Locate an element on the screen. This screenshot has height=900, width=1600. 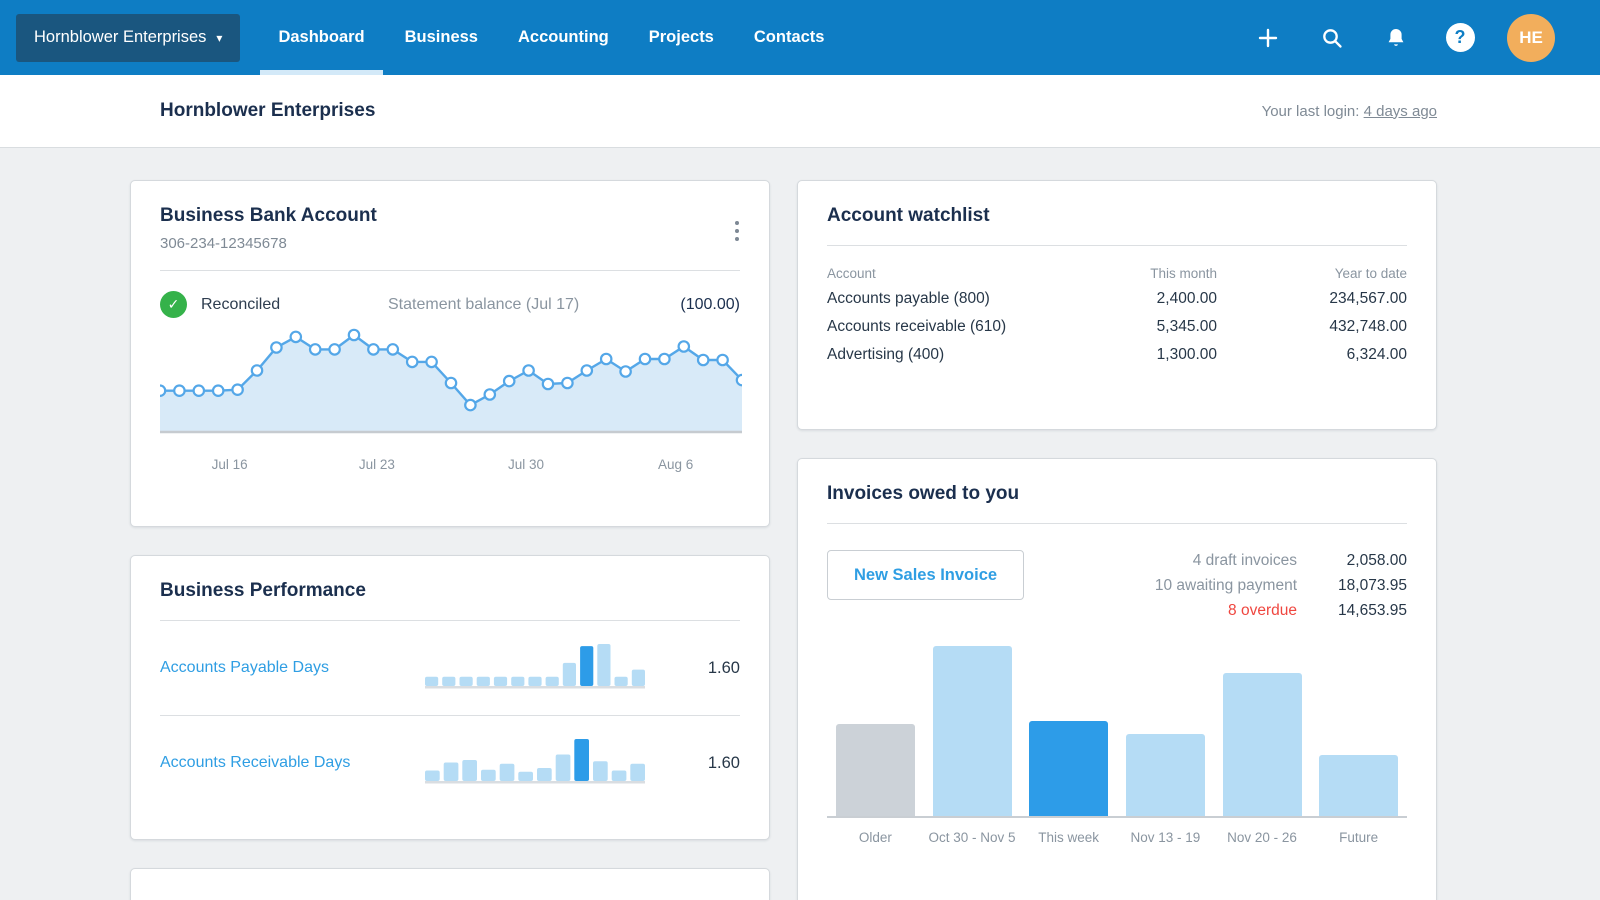
last-login-link: 4 days ago is located at coordinates (1400, 111).